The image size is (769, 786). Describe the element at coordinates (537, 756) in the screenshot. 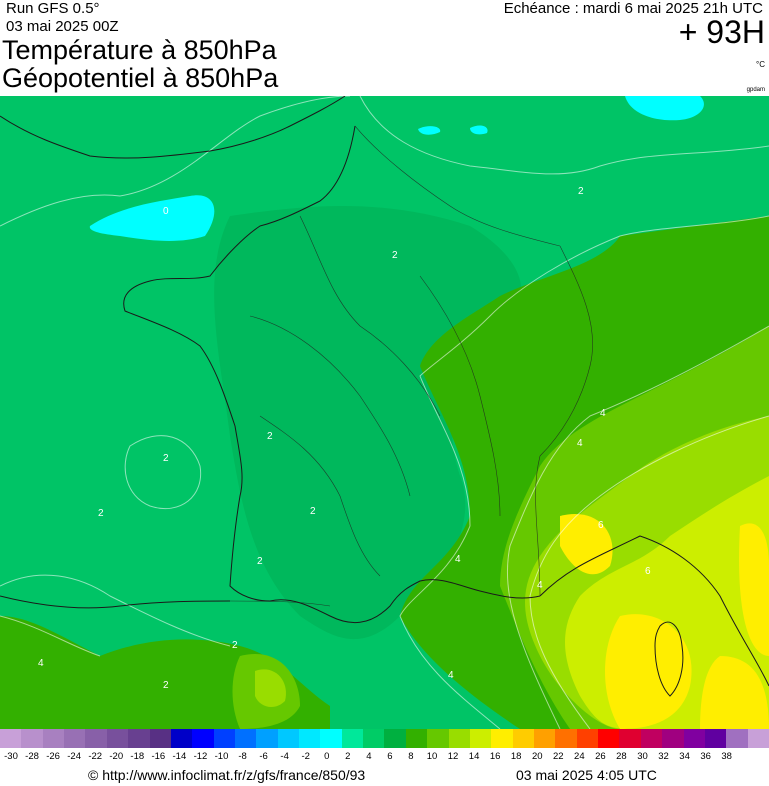

I see `color-scale-tick-label: 20` at that location.